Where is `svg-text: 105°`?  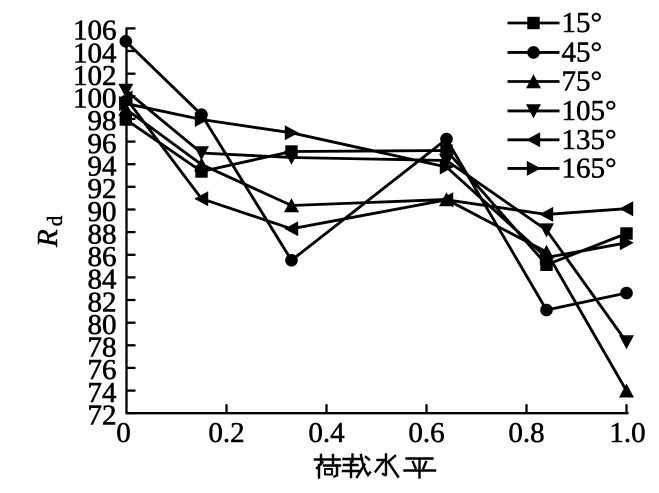
svg-text: 105° is located at coordinates (589, 111).